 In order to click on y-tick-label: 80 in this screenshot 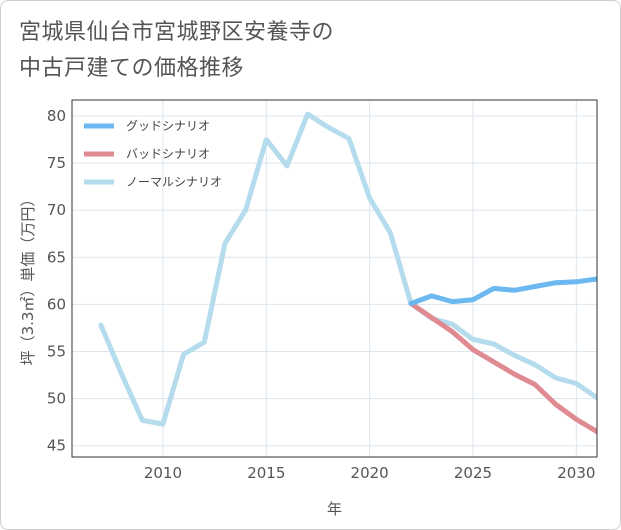, I will do `click(56, 116)`.